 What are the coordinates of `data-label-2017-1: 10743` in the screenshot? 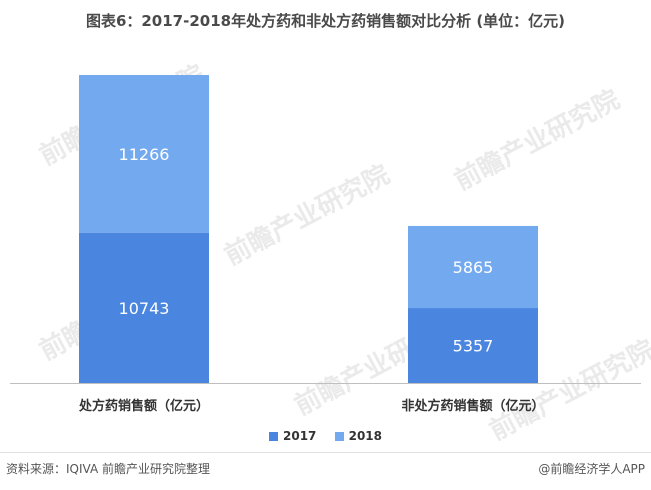 It's located at (144, 308).